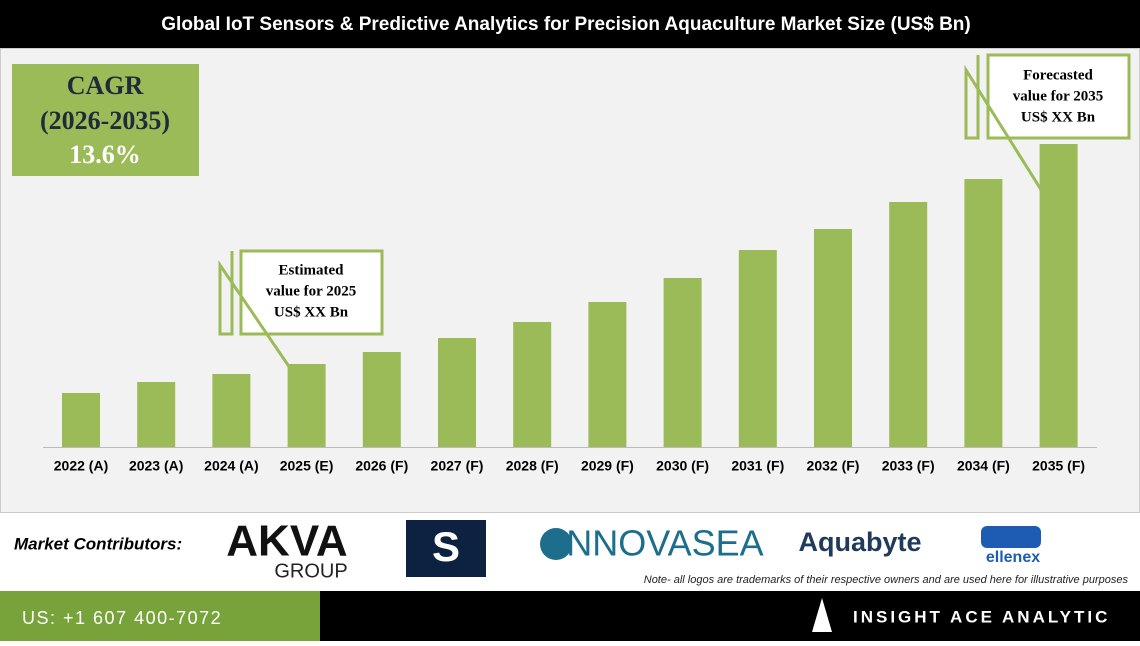  Describe the element at coordinates (659, 543) in the screenshot. I see `logo: INNOVASEA` at that location.